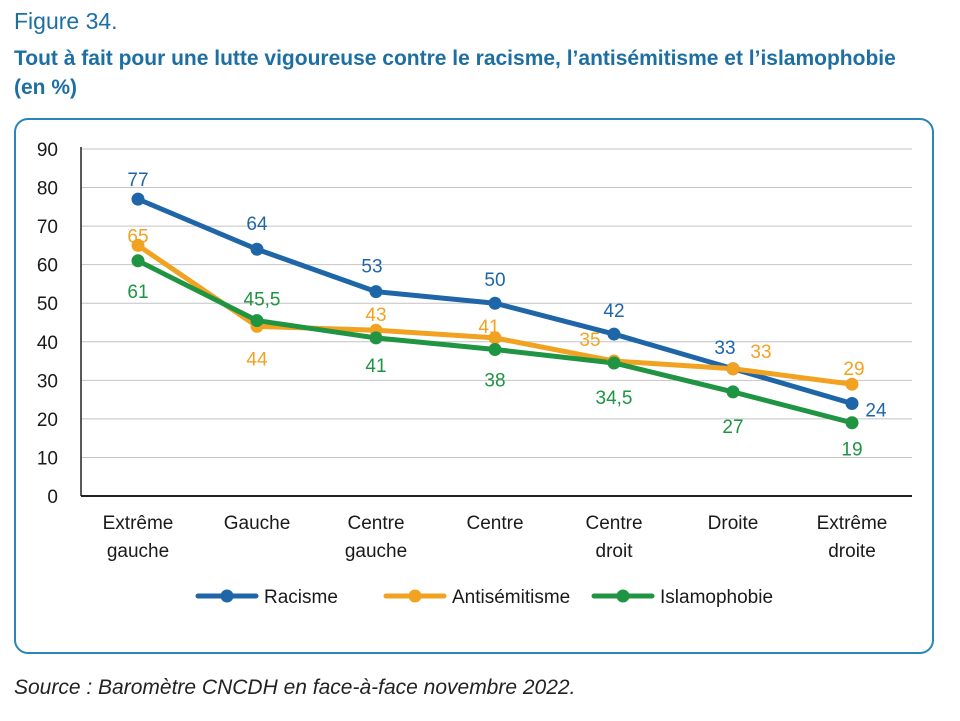 The width and height of the screenshot is (960, 721). Describe the element at coordinates (494, 523) in the screenshot. I see `x-tick-label: Centre` at that location.